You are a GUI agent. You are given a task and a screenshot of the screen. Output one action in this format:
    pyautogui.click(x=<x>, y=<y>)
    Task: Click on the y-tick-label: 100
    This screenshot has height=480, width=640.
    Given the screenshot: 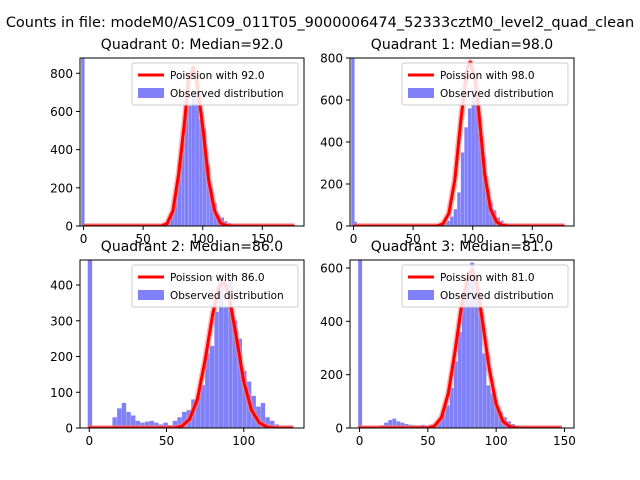 What is the action you would take?
    pyautogui.click(x=61, y=393)
    